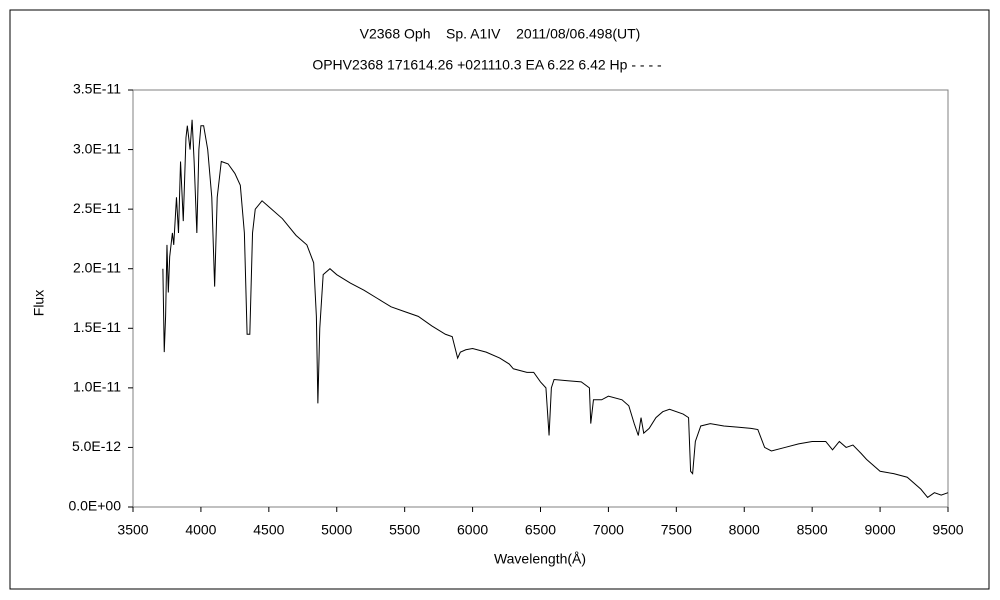  What do you see at coordinates (97, 327) in the screenshot?
I see `y-tick-label: 1.5E-11` at bounding box center [97, 327].